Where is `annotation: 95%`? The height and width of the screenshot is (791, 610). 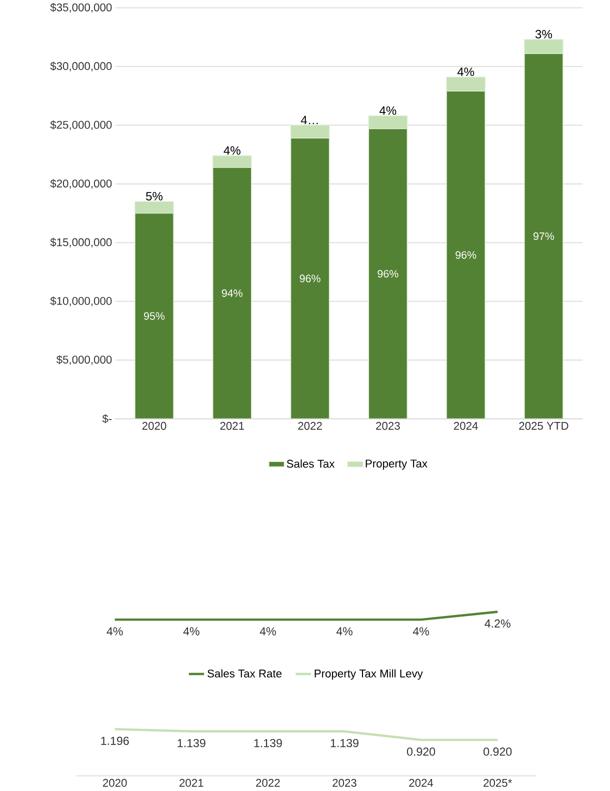
annotation: 95% is located at coordinates (154, 316).